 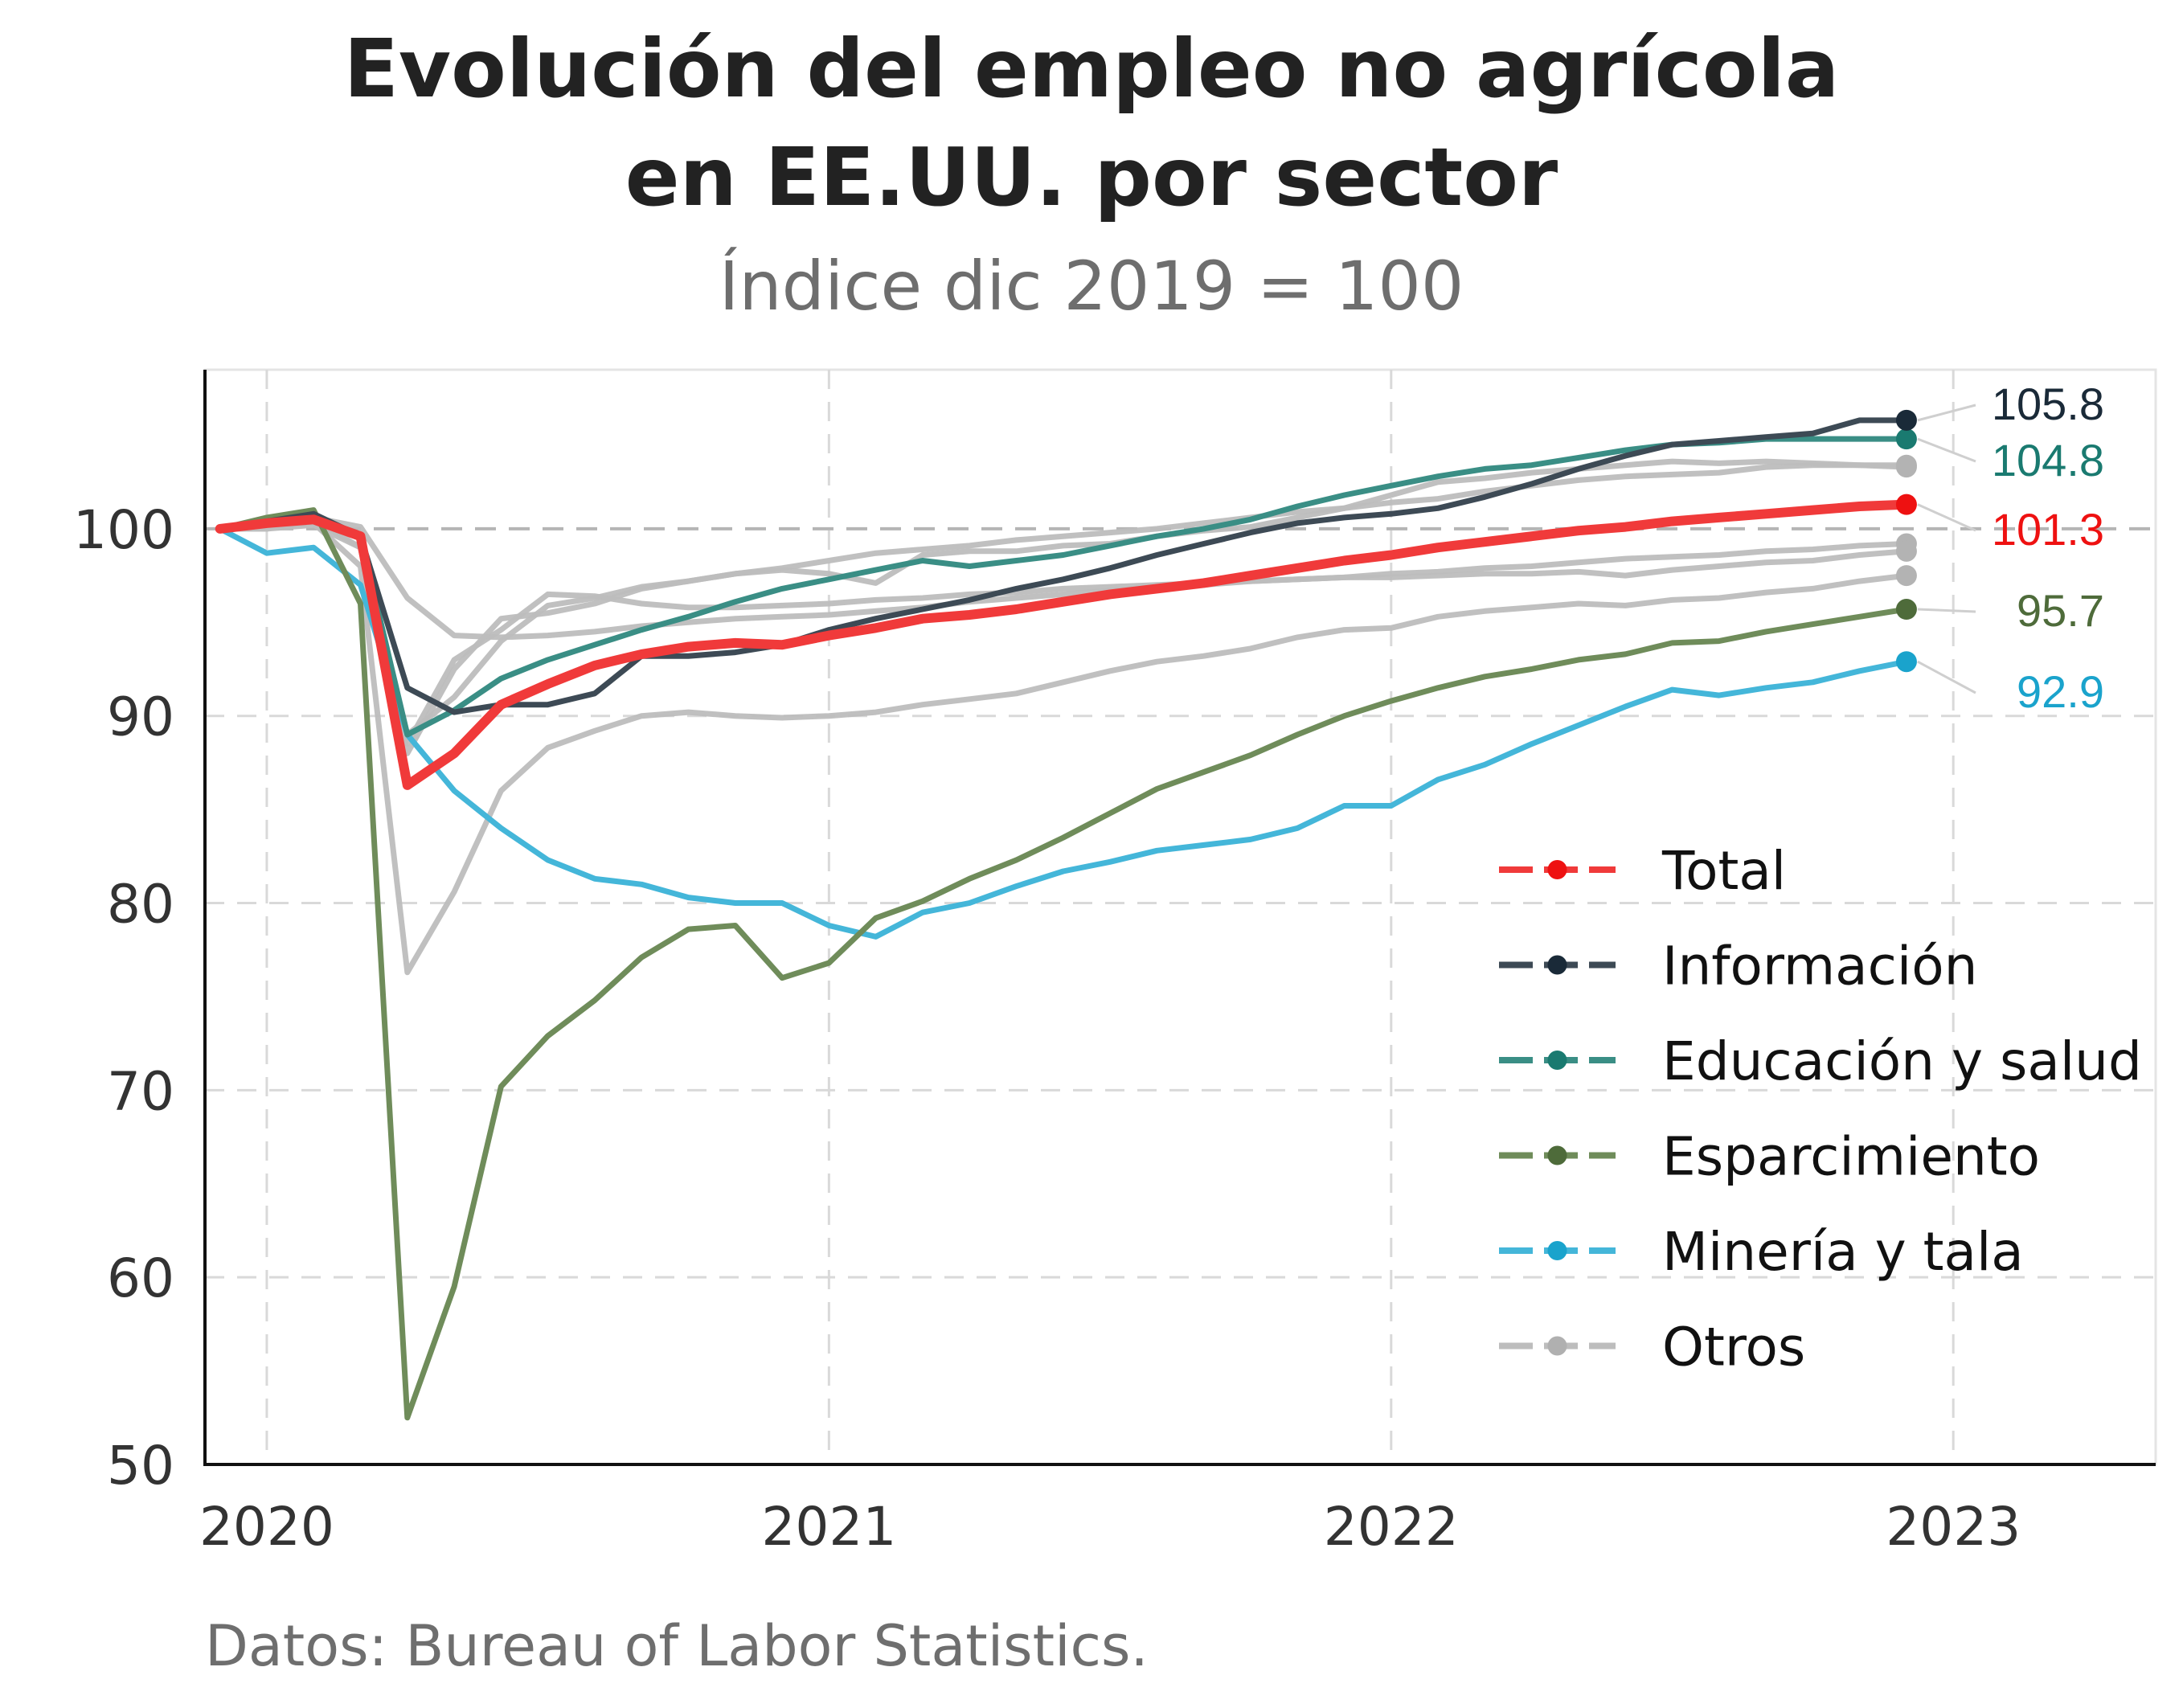 I want to click on y-tick-label: 90, so click(x=140, y=717).